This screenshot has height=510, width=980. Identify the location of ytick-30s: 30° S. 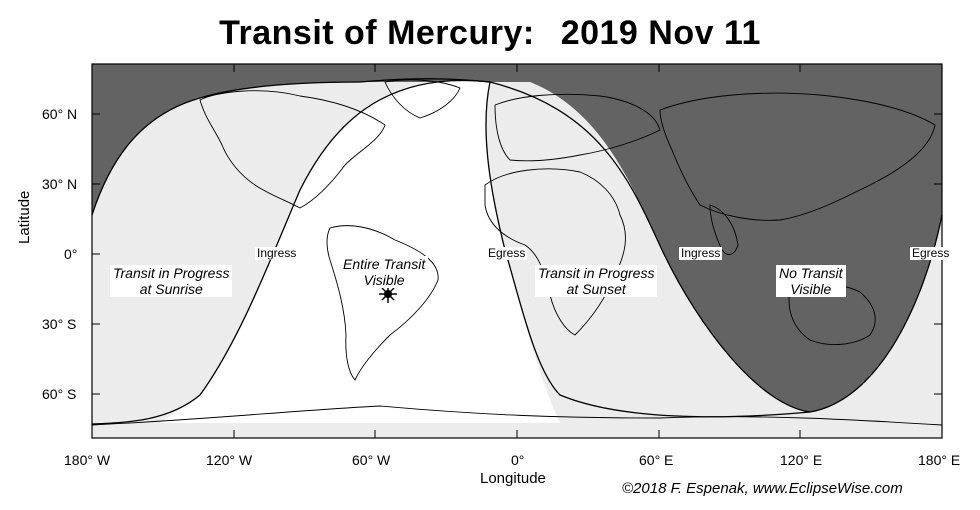
(59, 324).